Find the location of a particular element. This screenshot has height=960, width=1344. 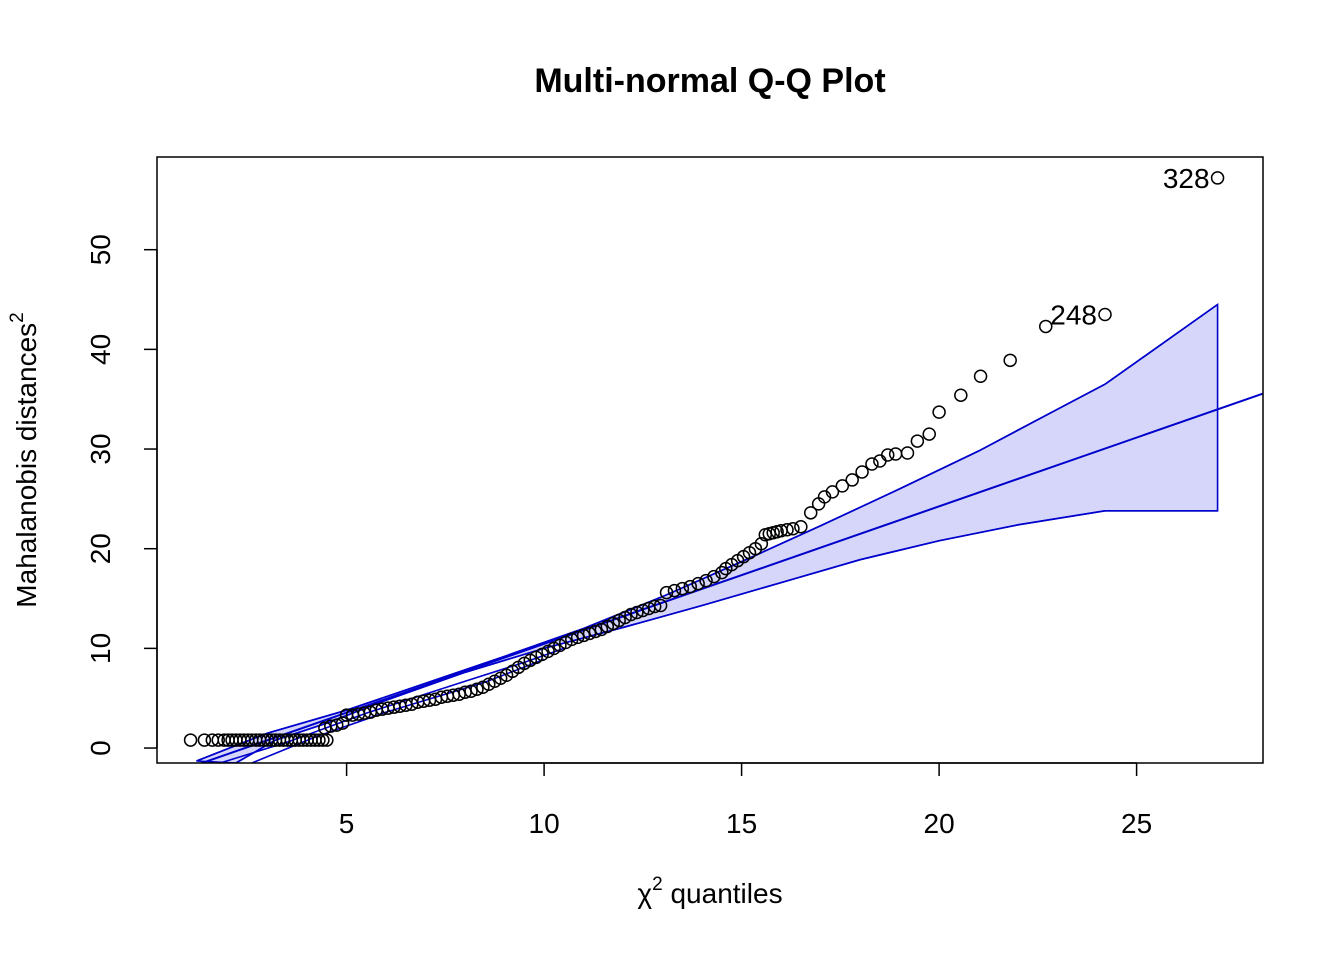

point-annotations: 328 248 is located at coordinates (1129, 247).